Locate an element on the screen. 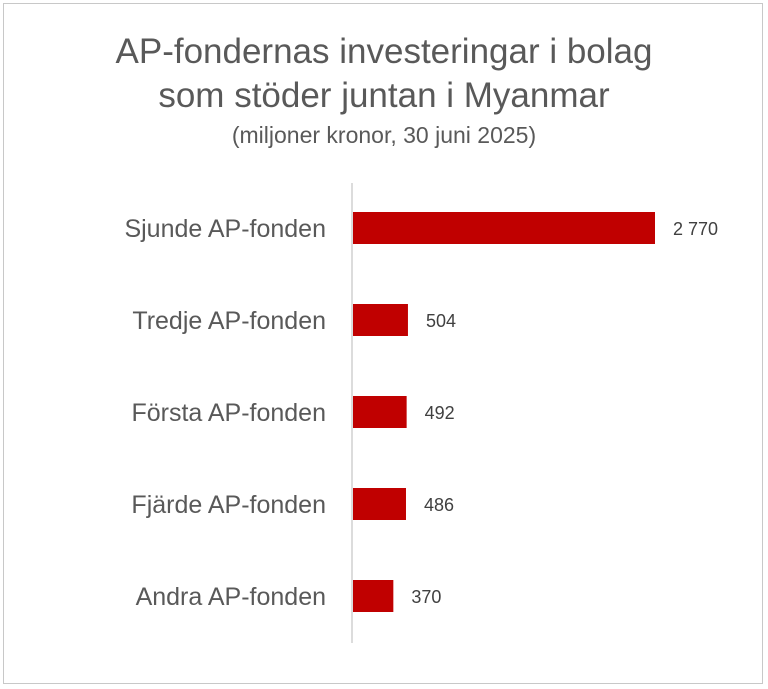  chart-subtitle: (miljoner kronor, 30 juni 2025) is located at coordinates (384, 135).